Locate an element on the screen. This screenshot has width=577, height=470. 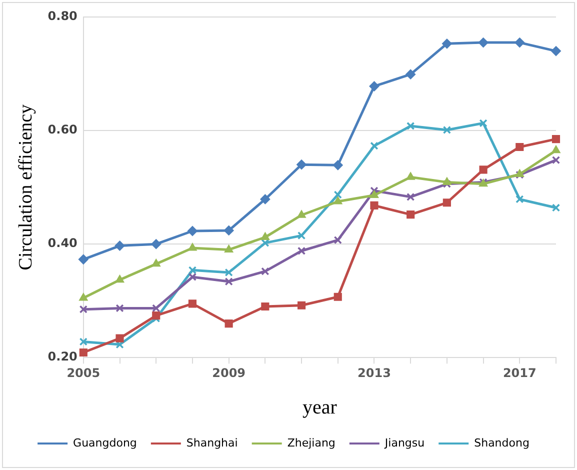
x-tick-label: 2013 is located at coordinates (374, 373).